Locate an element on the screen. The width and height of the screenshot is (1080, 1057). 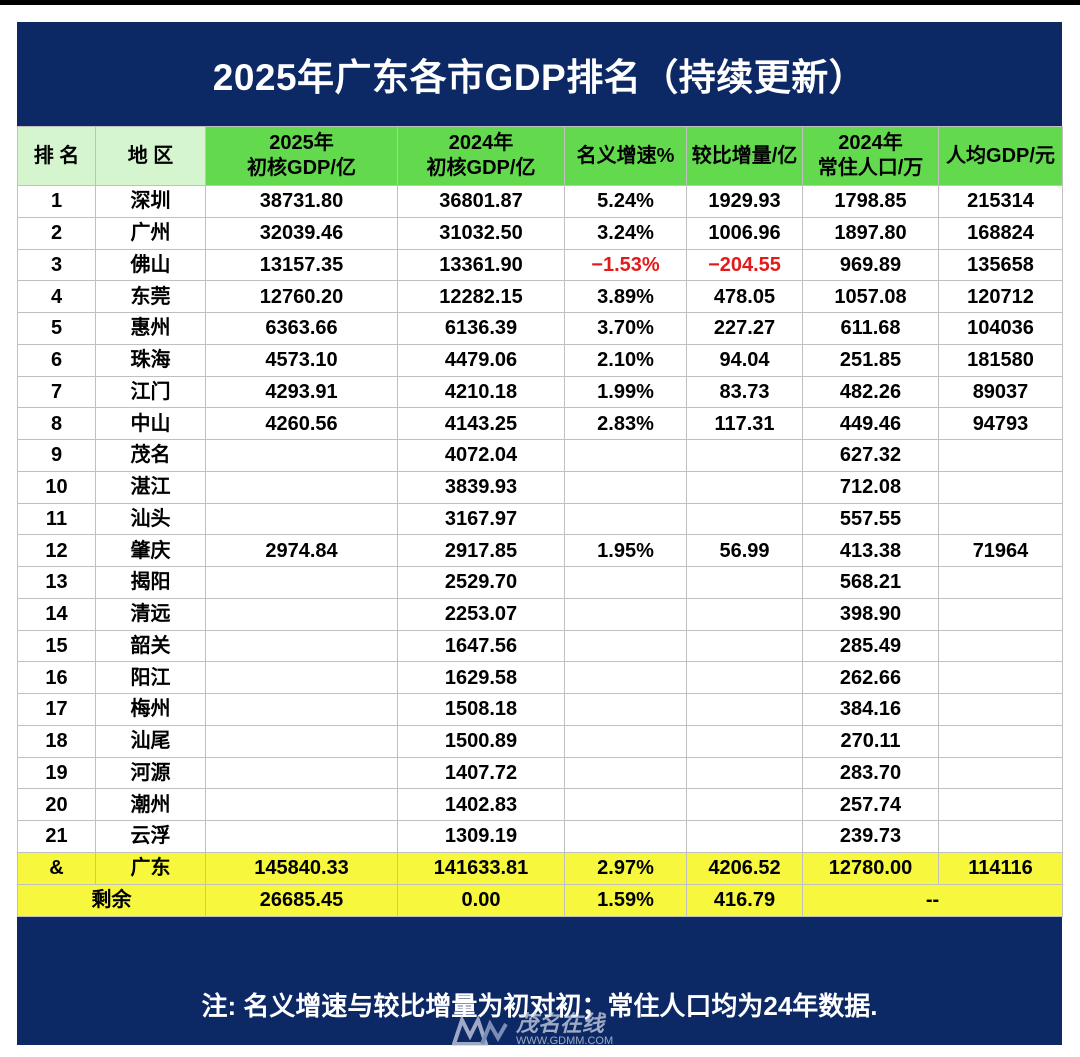
cell-gdp-2024: 2917.85 is located at coordinates (481, 550).